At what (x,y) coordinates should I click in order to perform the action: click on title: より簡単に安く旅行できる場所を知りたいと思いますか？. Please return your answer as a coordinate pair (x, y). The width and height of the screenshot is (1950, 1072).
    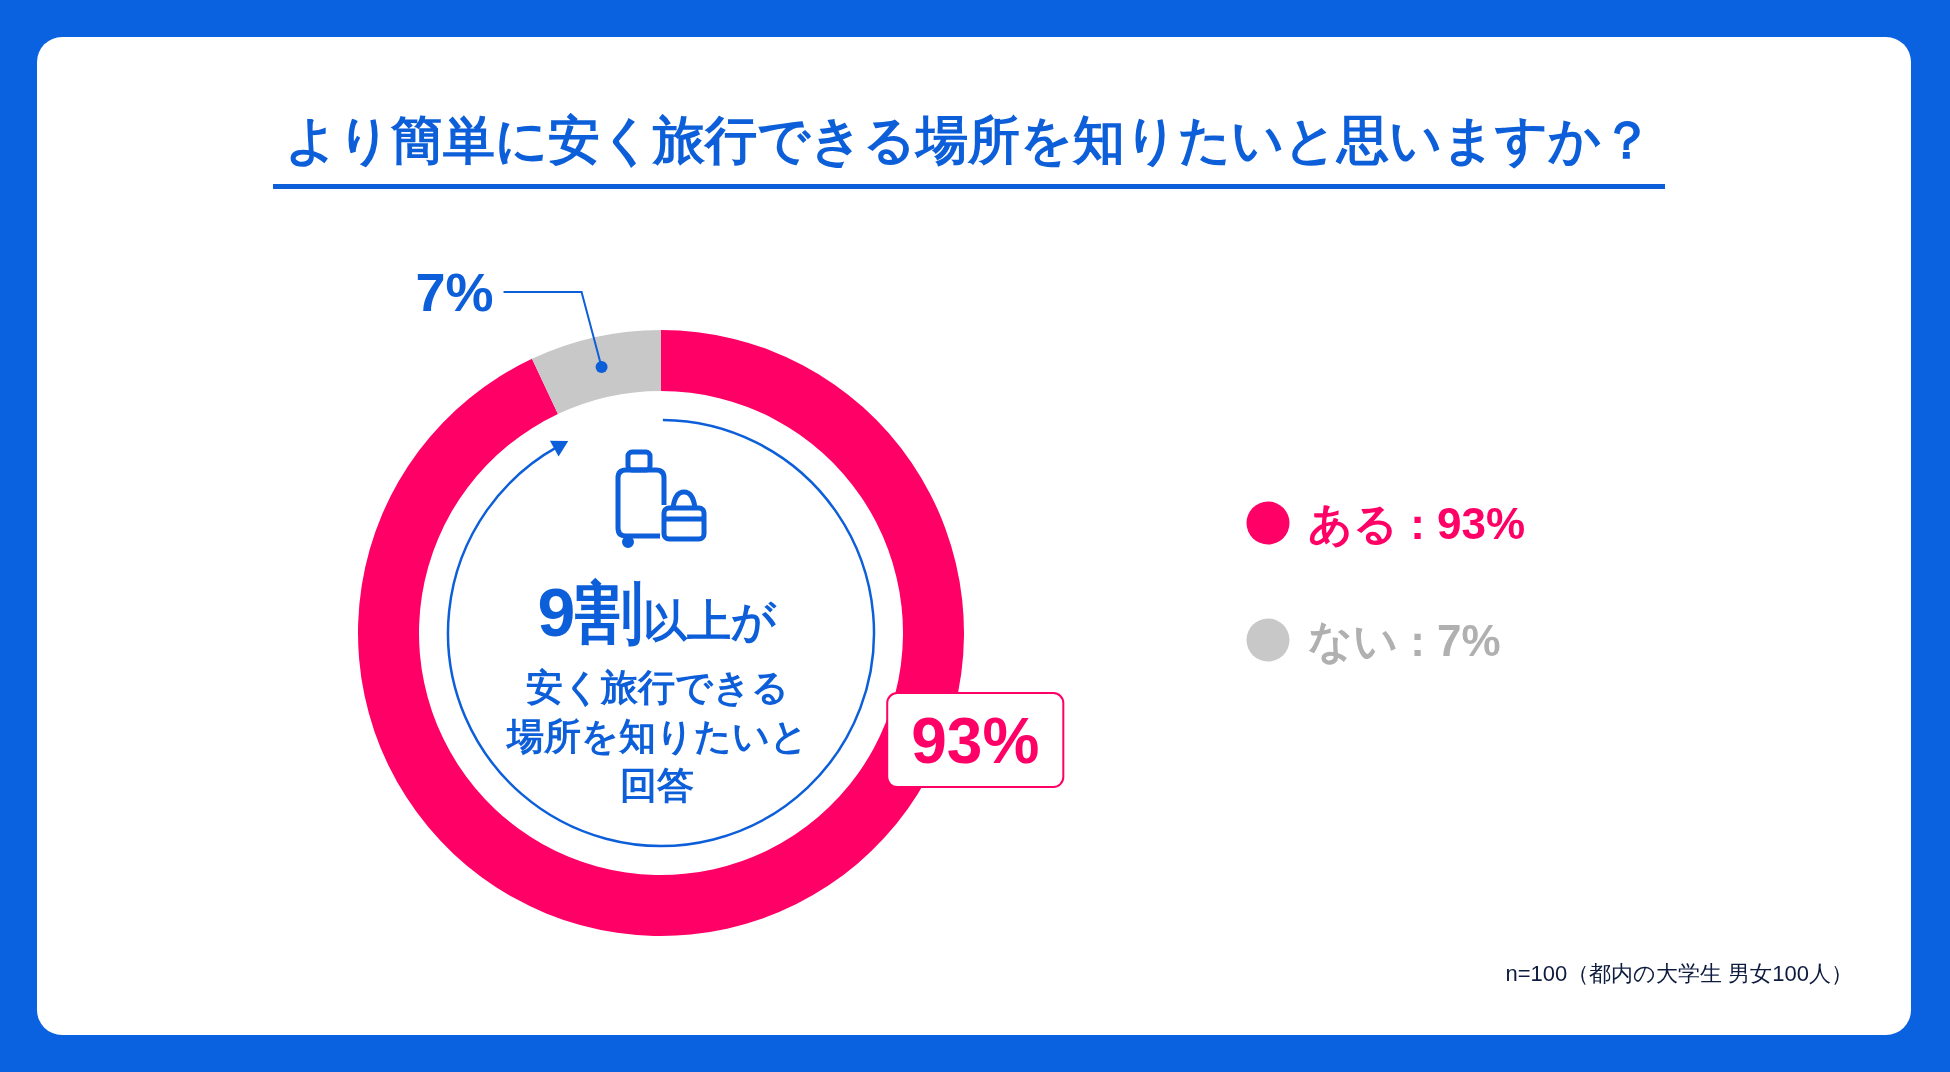
    Looking at the image, I should click on (969, 140).